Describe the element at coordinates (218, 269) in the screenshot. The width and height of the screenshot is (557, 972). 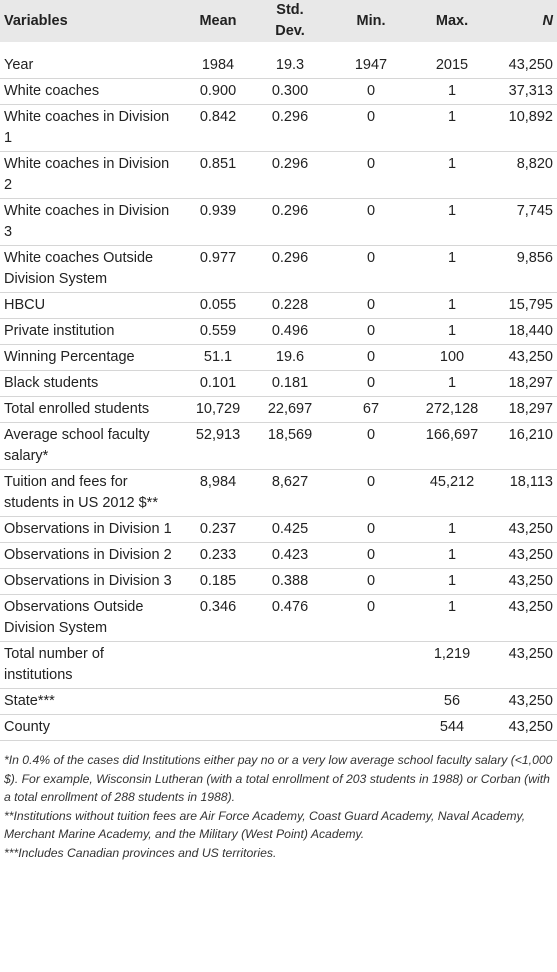
I see `value-cell: 0.977` at that location.